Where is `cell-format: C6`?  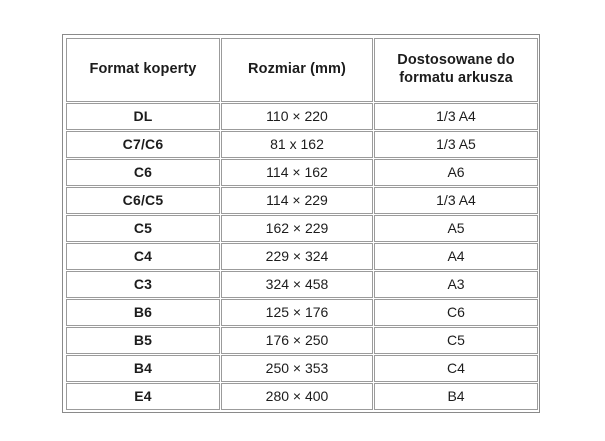 cell-format: C6 is located at coordinates (143, 172).